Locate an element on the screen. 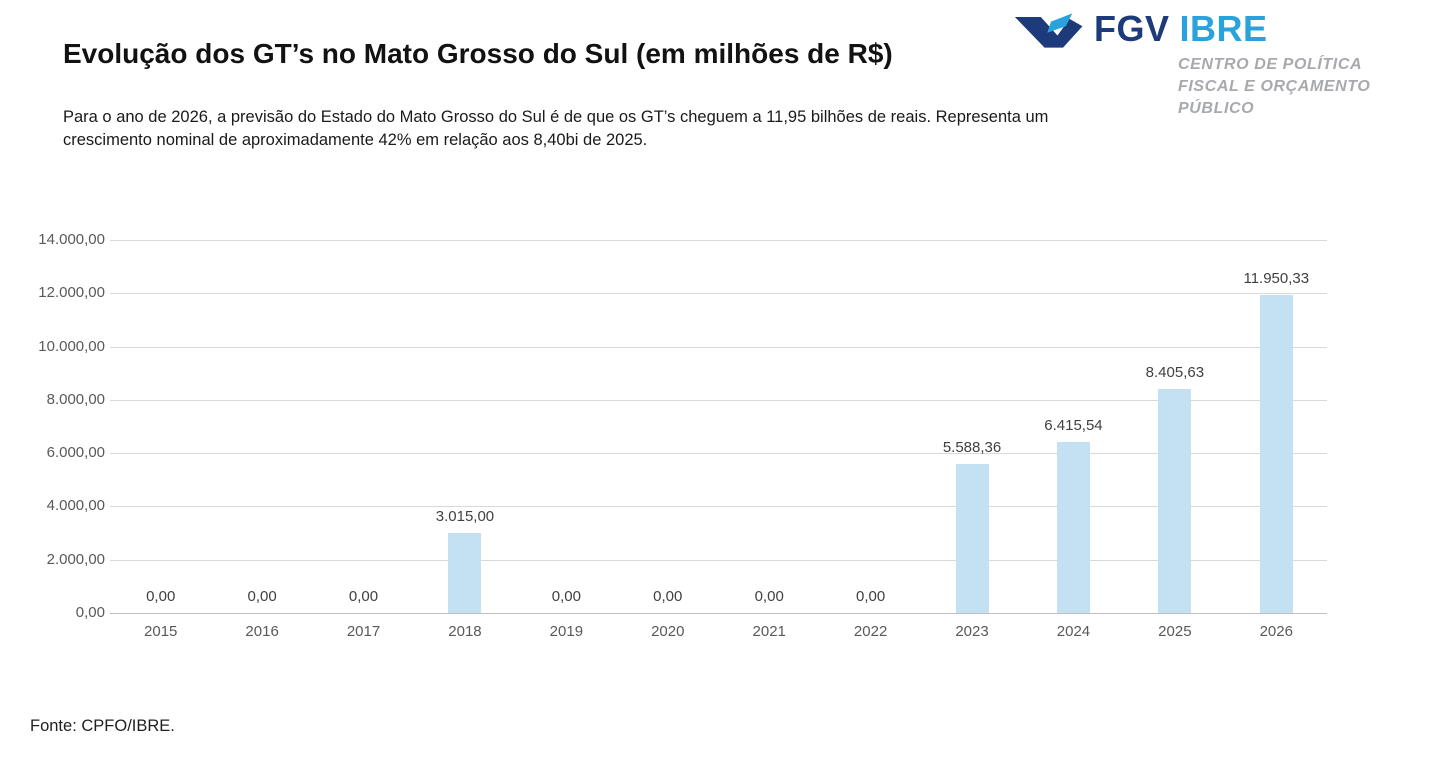 The image size is (1438, 759). y-axis-tick-label: 10.000,00 is located at coordinates (71, 346).